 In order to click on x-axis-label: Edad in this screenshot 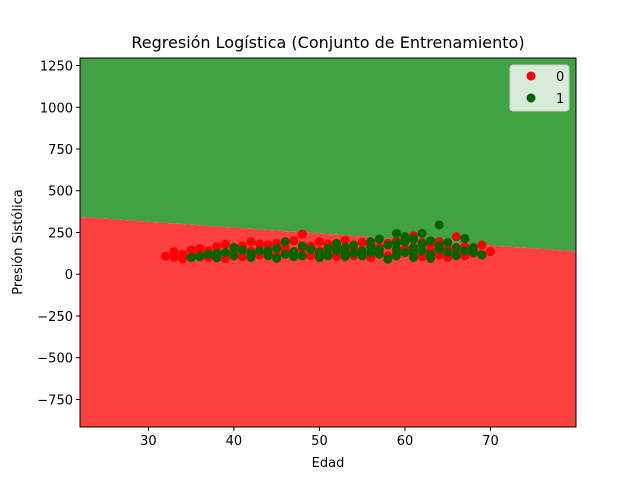, I will do `click(328, 463)`.